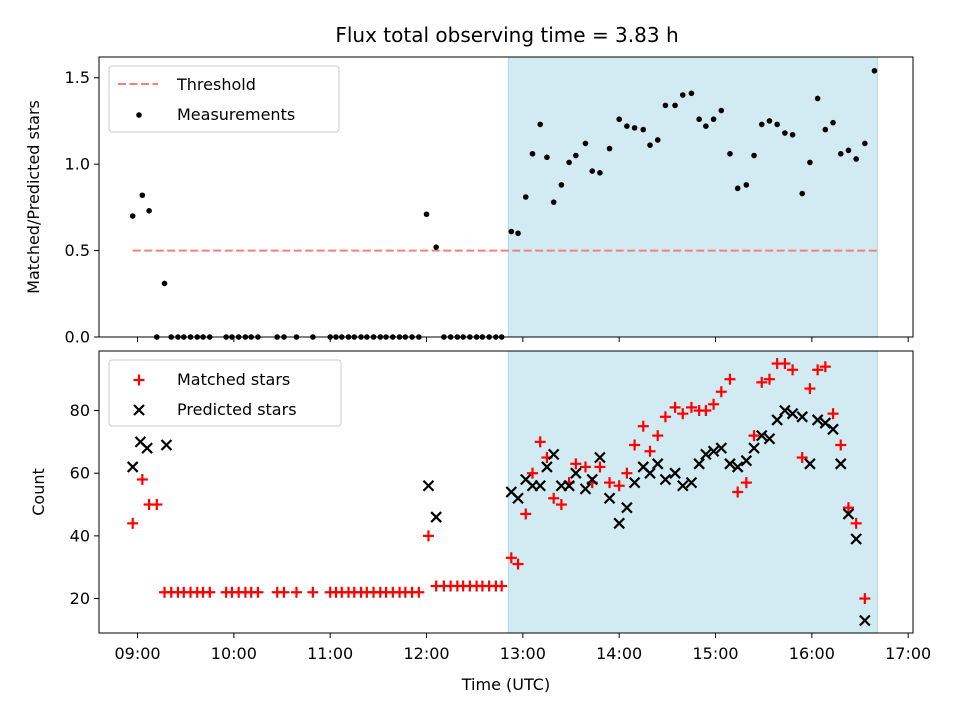 This screenshot has height=720, width=960. Describe the element at coordinates (233, 379) in the screenshot. I see `legend-matched-label: Matched stars` at that location.